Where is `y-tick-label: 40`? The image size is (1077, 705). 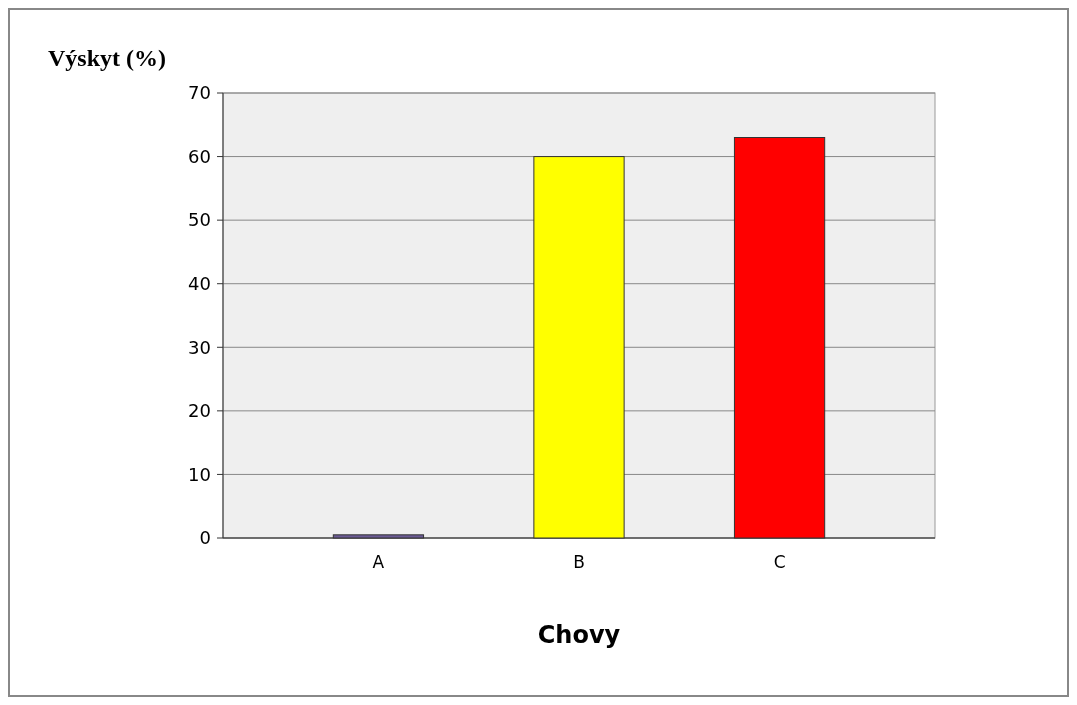 y-tick-label: 40 is located at coordinates (199, 284).